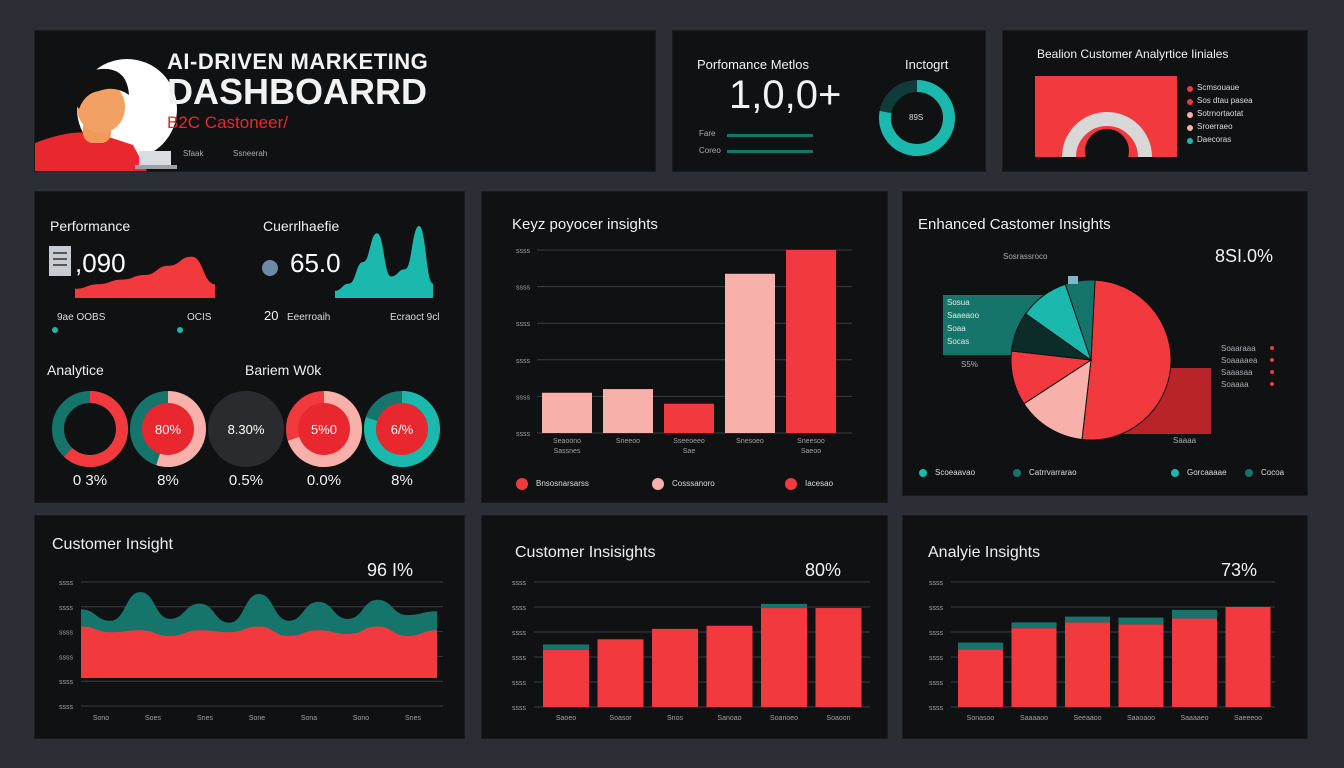 The image size is (1344, 768). What do you see at coordinates (770, 151) in the screenshot?
I see `metrics-row2-bar` at bounding box center [770, 151].